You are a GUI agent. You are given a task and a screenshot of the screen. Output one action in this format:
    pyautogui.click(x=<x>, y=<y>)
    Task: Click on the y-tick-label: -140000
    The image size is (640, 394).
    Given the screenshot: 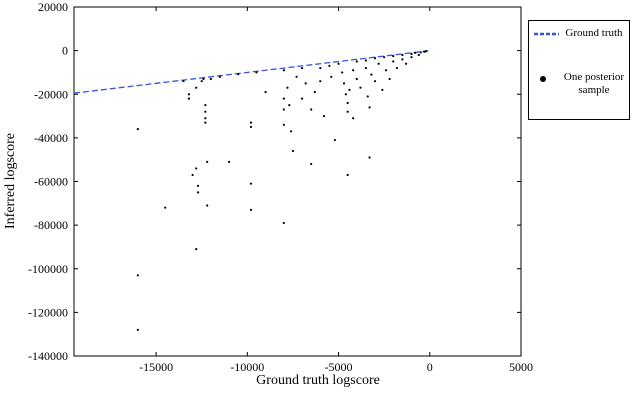 What is the action you would take?
    pyautogui.click(x=48, y=356)
    